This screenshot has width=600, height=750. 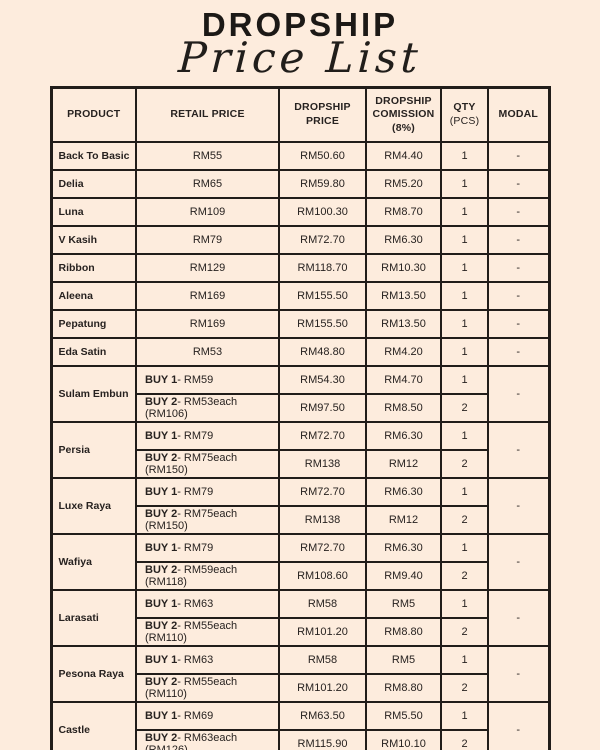 I want to click on page-subtitle: Price List, so click(x=300, y=57).